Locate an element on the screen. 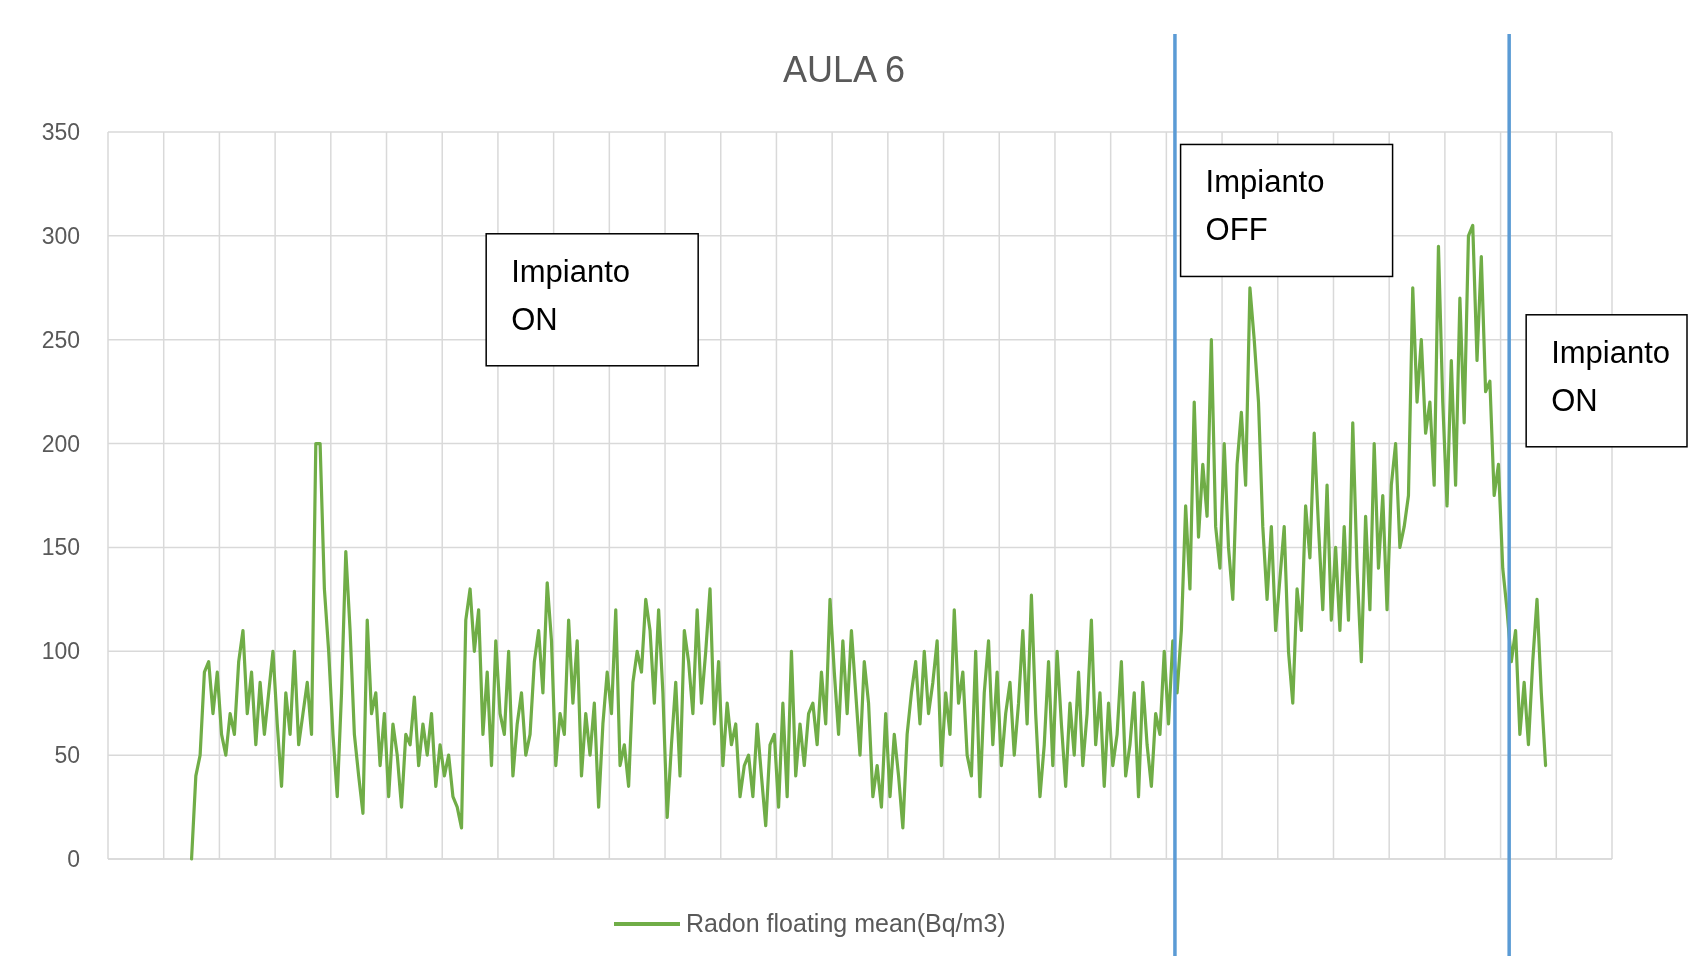 The height and width of the screenshot is (964, 1695). chart-title: AULA 6 is located at coordinates (844, 69).